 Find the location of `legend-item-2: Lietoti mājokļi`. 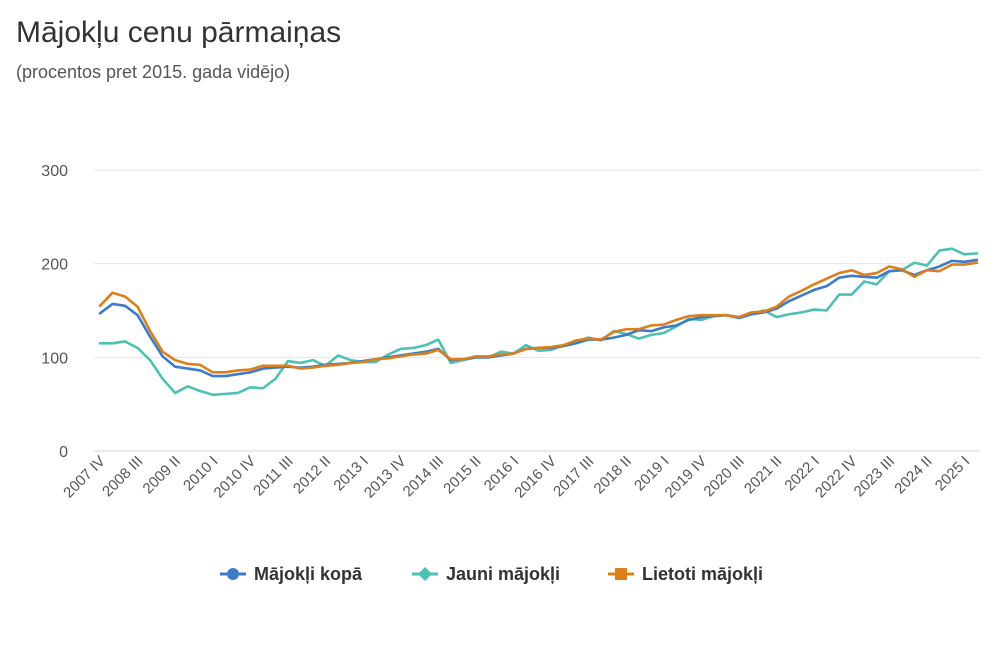

legend-item-2: Lietoti mājokļi is located at coordinates (685, 574).